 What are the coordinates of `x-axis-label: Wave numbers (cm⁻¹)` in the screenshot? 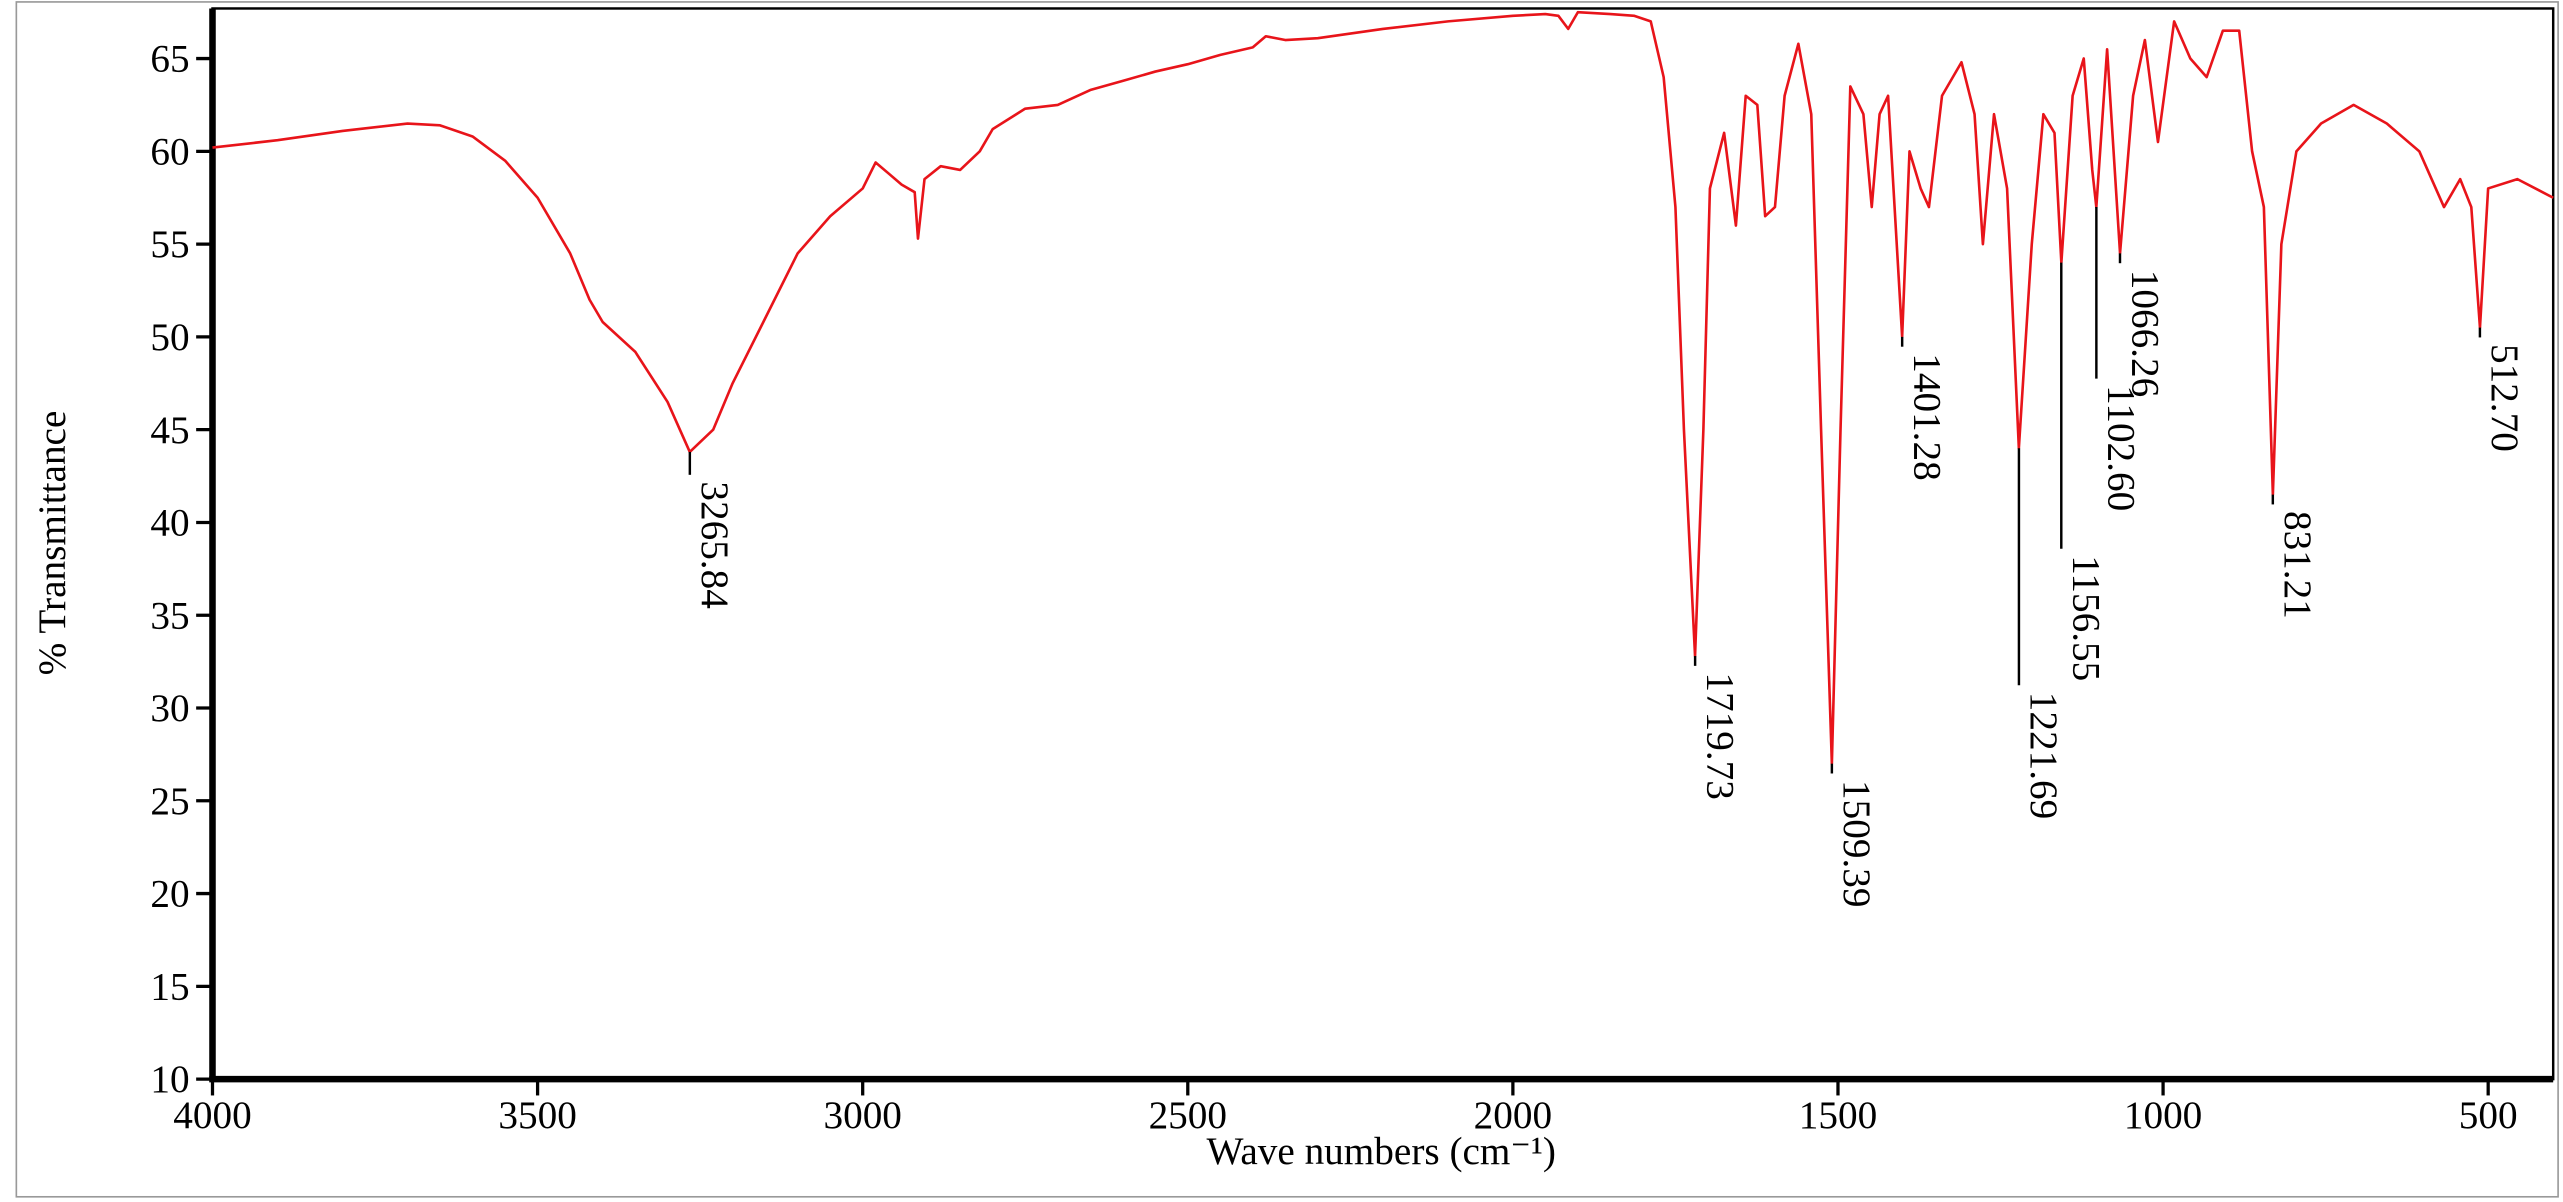 It's located at (1380, 1151).